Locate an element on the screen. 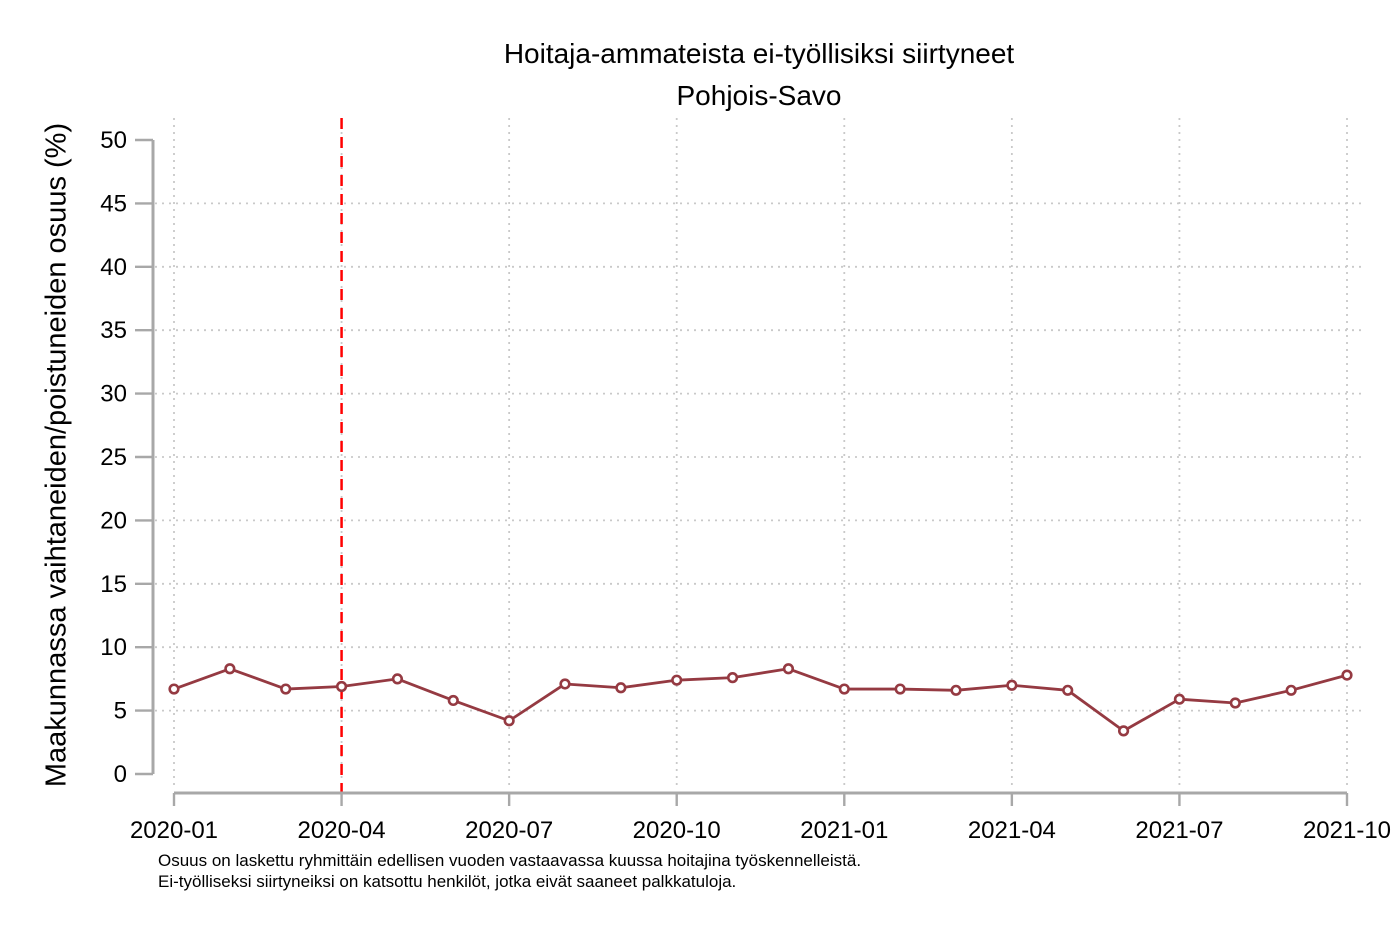 This screenshot has height=933, width=1400. x-tick-label: 2020-10 is located at coordinates (677, 830).